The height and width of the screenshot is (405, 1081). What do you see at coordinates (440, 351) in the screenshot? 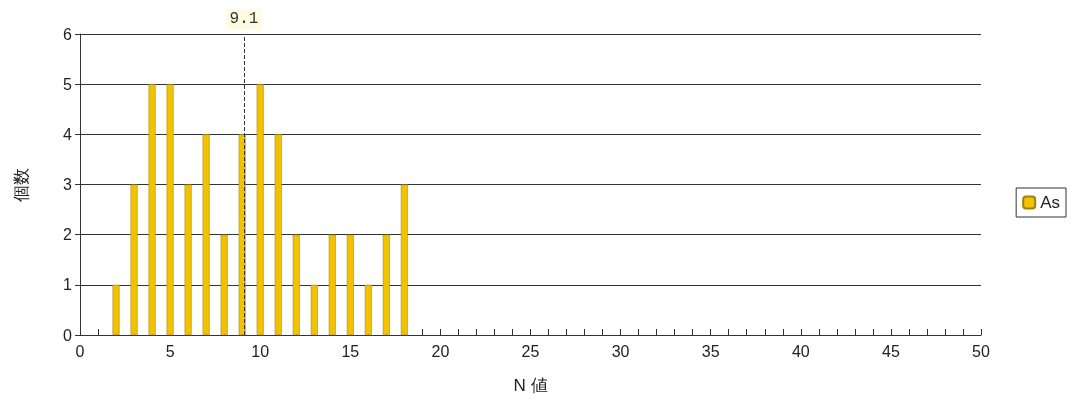
I see `x-tick-label: 20` at bounding box center [440, 351].